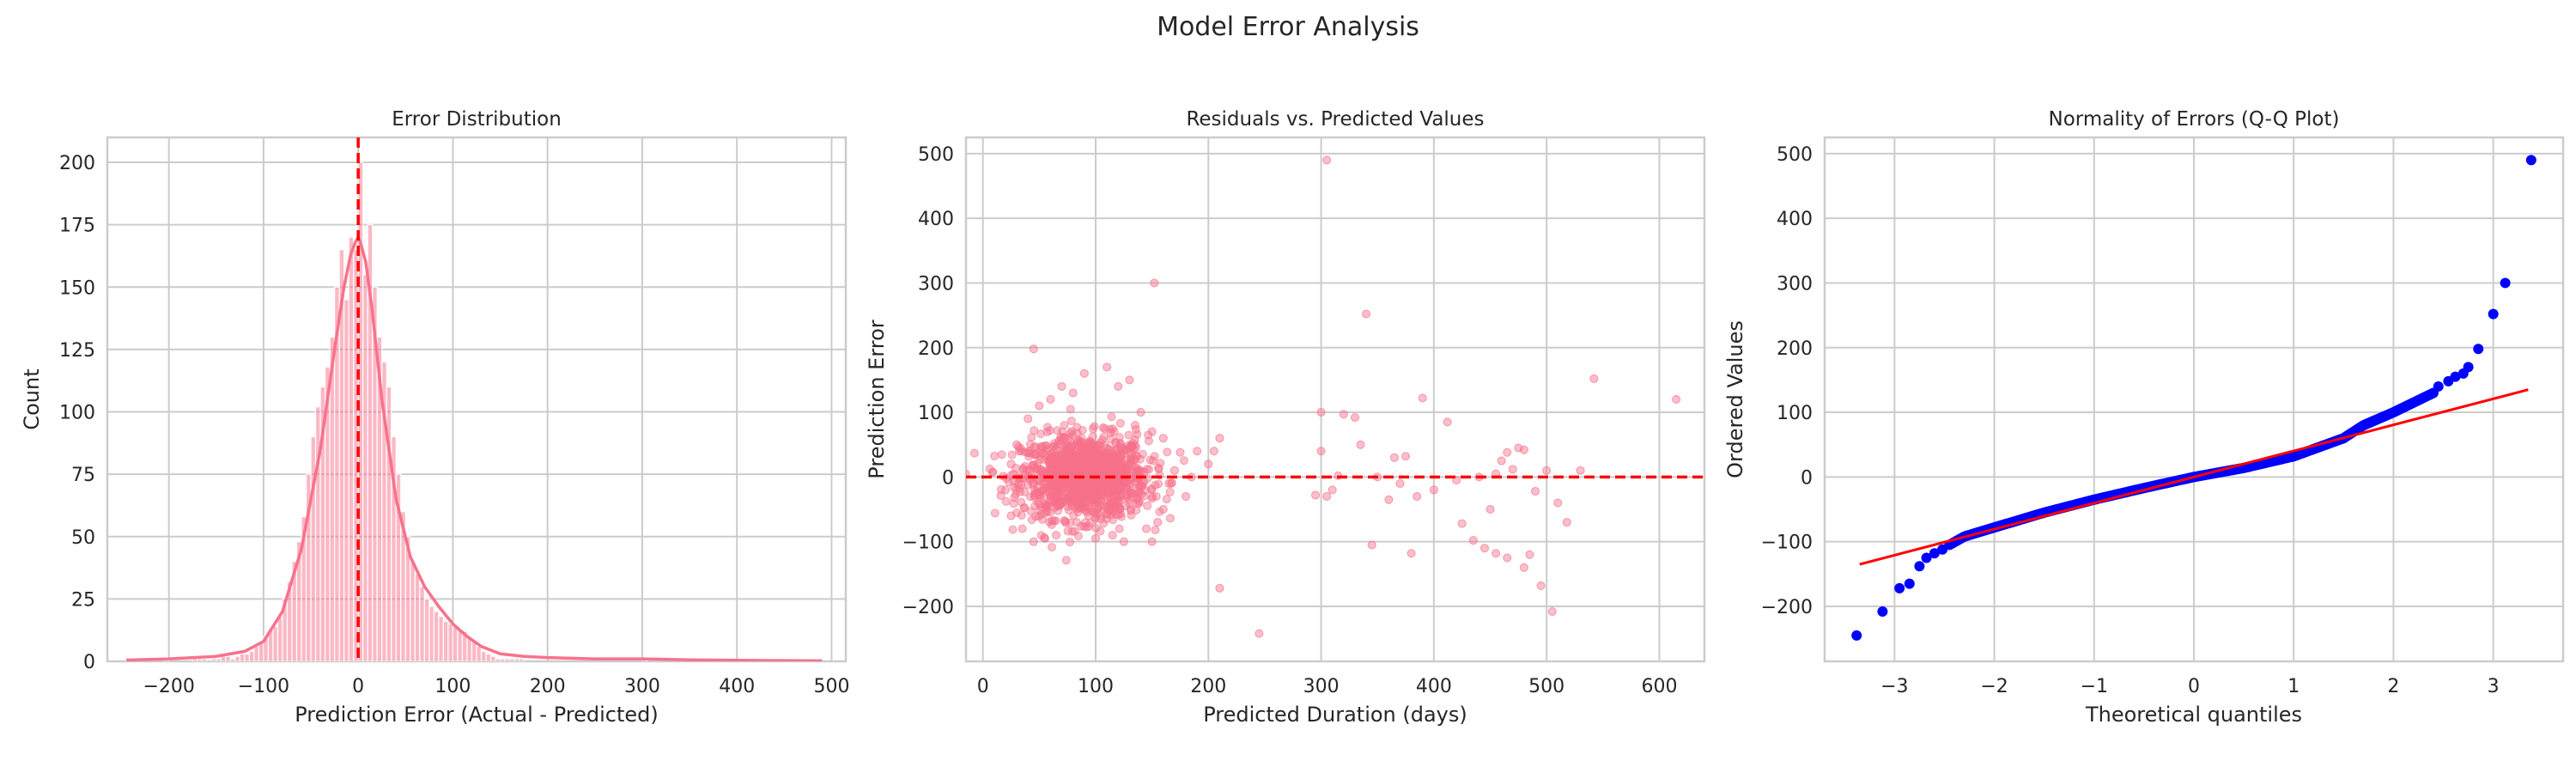  Describe the element at coordinates (1659, 686) in the screenshot. I see `x-tick-label: 600` at that location.